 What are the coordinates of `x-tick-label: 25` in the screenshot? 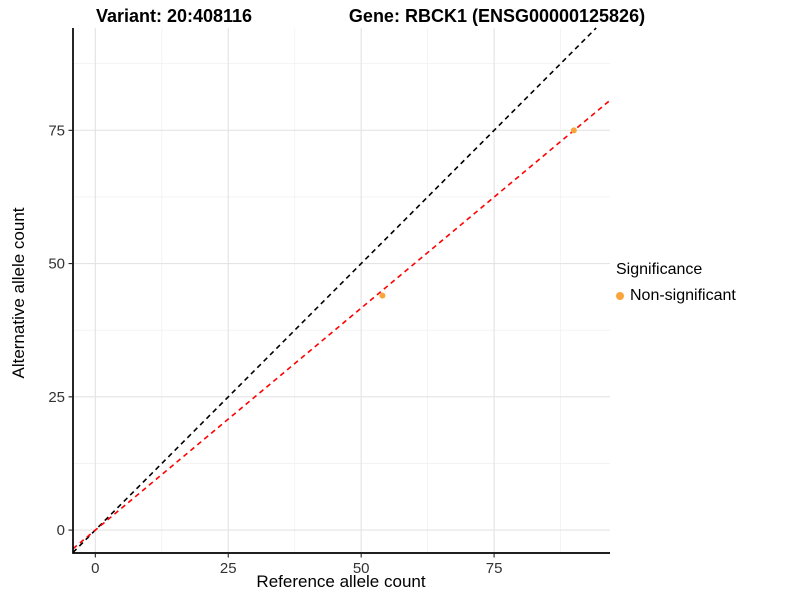 It's located at (228, 568).